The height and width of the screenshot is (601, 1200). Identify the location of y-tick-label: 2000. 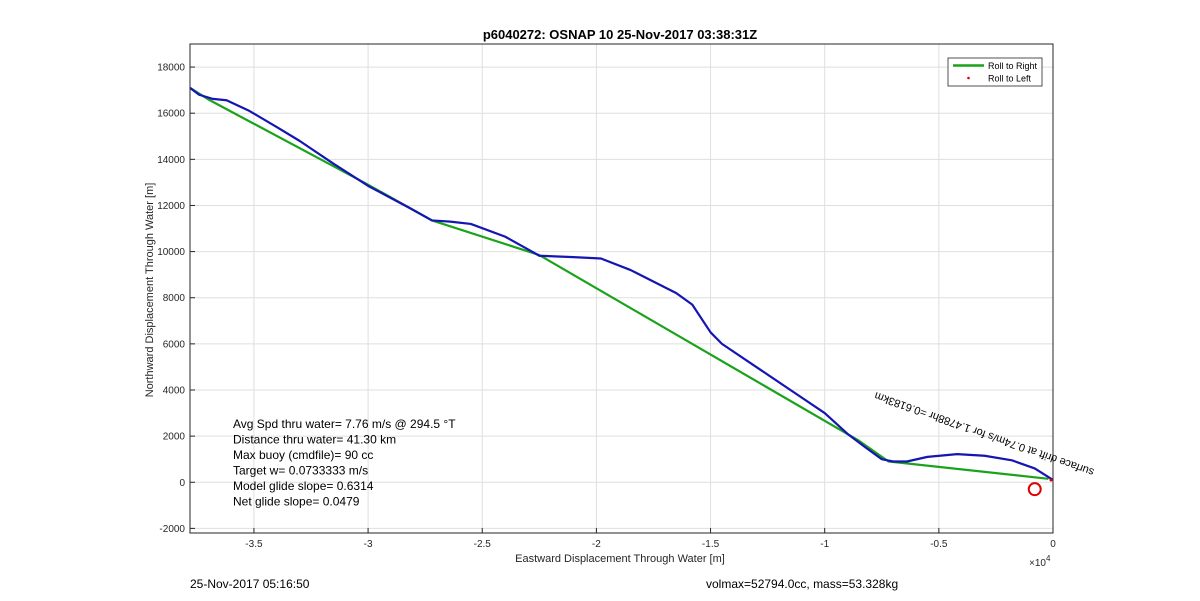
(174, 437).